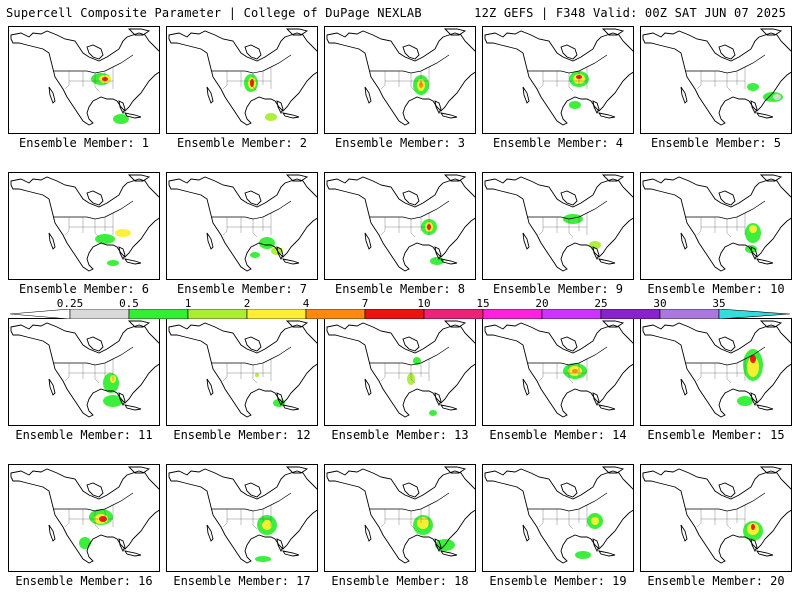 The image size is (800, 600). I want to click on ensemble-member-label: Ensemble Member: 2, so click(242, 143).